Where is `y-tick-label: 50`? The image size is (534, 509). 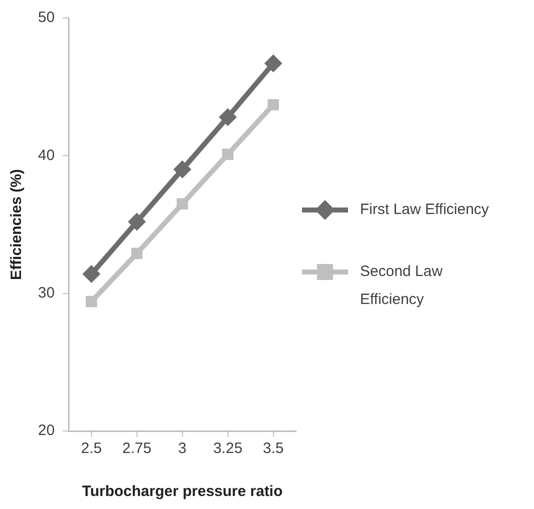 y-tick-label: 50 is located at coordinates (46, 17).